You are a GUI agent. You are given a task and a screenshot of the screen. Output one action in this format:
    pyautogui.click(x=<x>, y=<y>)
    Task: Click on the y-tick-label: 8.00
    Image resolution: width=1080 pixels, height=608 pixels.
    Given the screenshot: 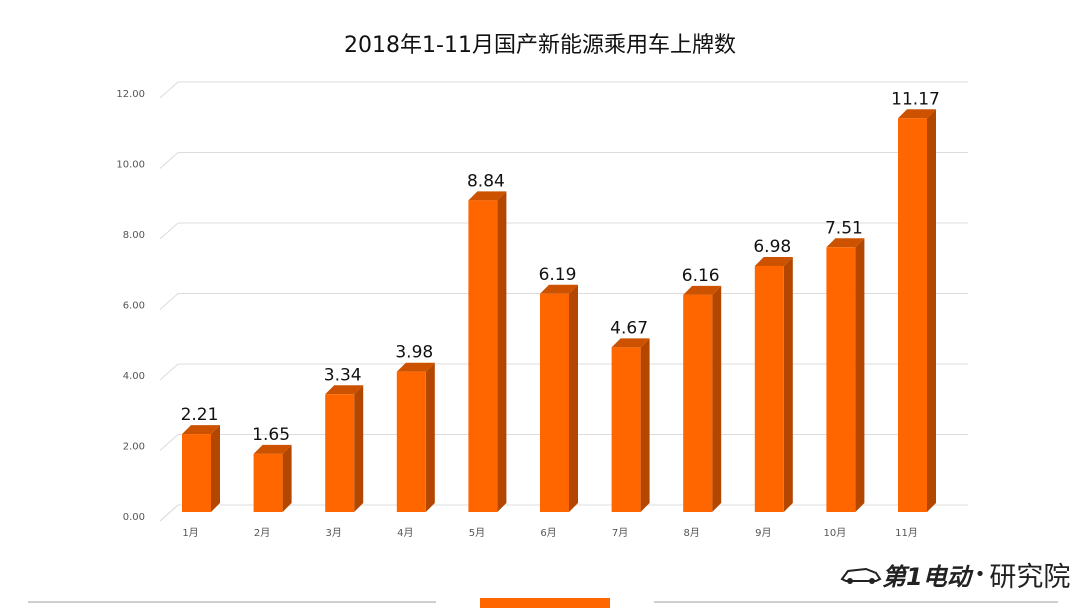 What is the action you would take?
    pyautogui.click(x=134, y=235)
    